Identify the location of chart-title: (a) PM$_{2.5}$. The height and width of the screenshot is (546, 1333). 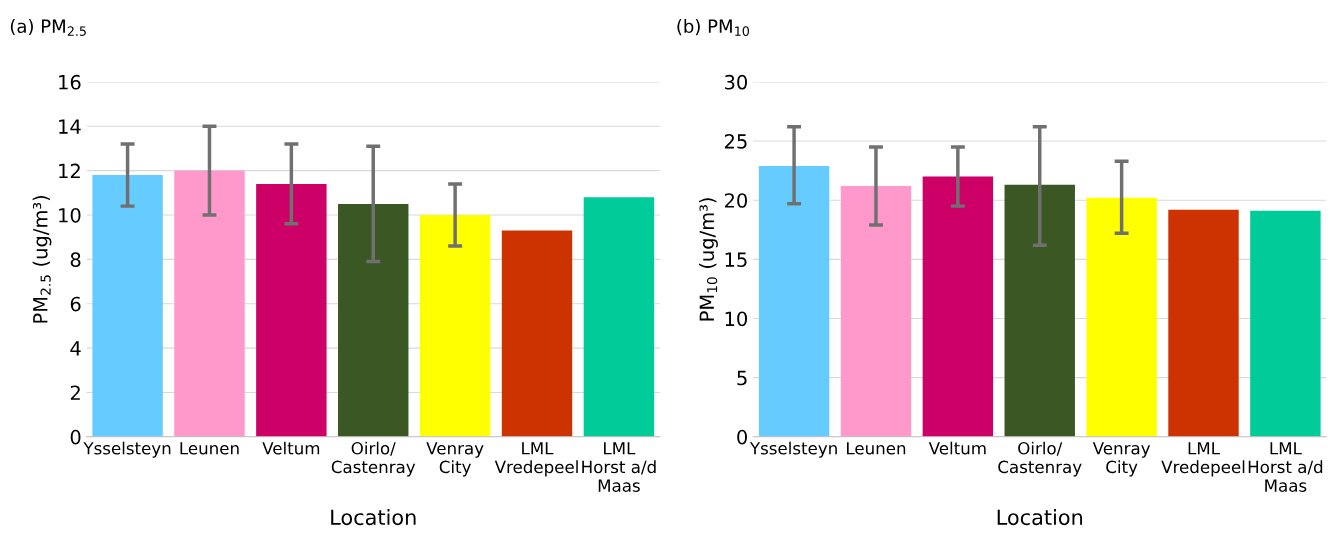
(48, 27).